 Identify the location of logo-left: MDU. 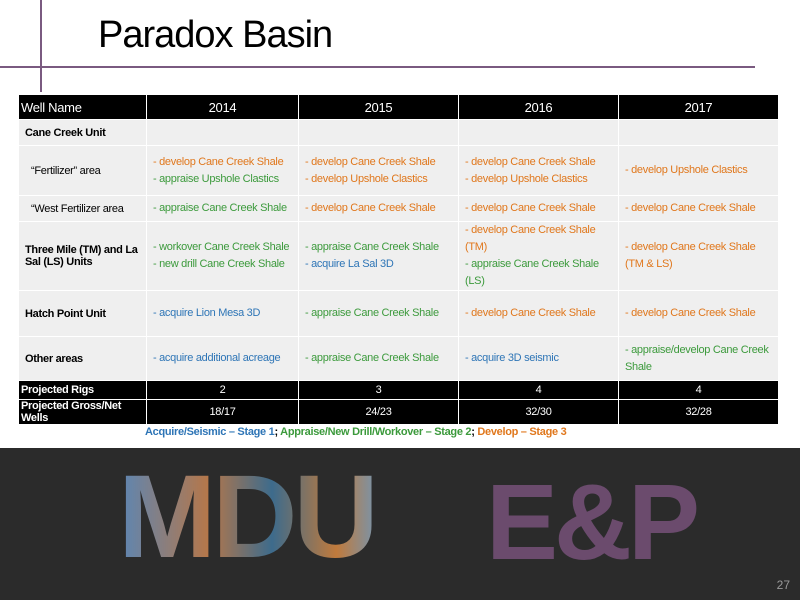
(248, 517).